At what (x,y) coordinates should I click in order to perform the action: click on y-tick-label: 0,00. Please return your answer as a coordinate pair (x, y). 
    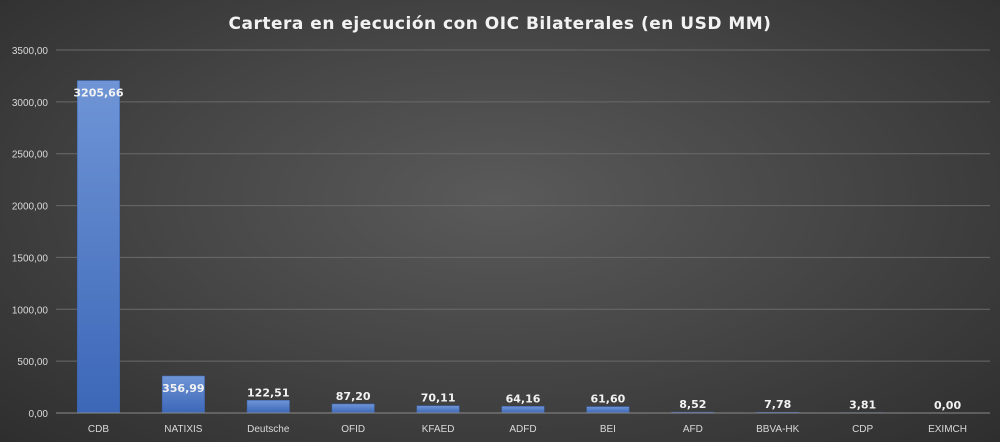
    Looking at the image, I should click on (39, 414).